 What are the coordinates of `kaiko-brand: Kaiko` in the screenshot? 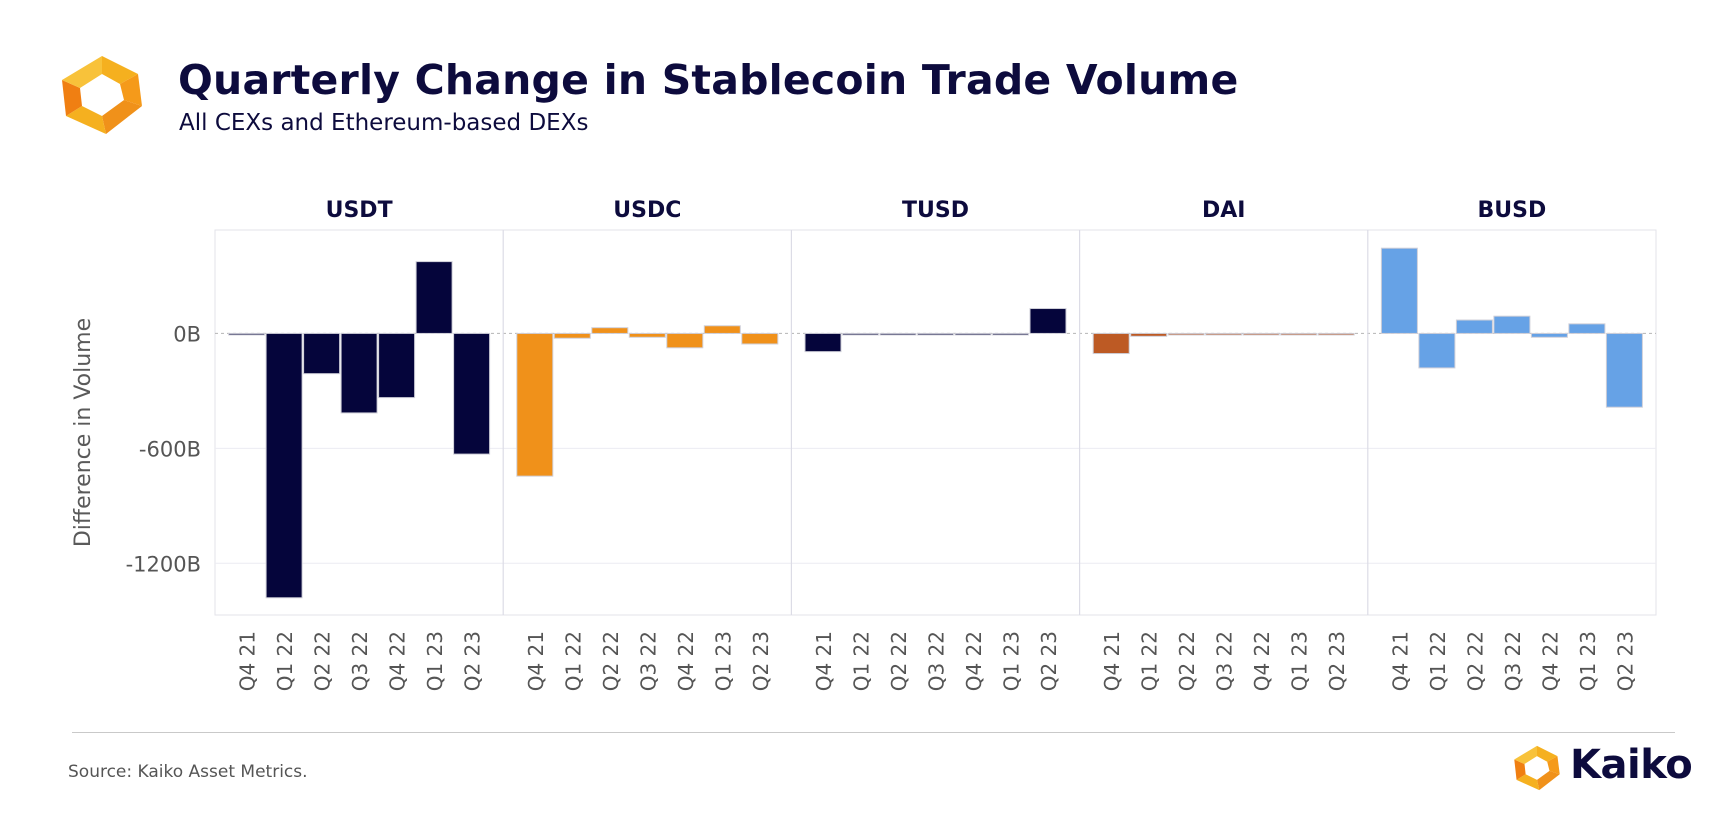 It's located at (1601, 768).